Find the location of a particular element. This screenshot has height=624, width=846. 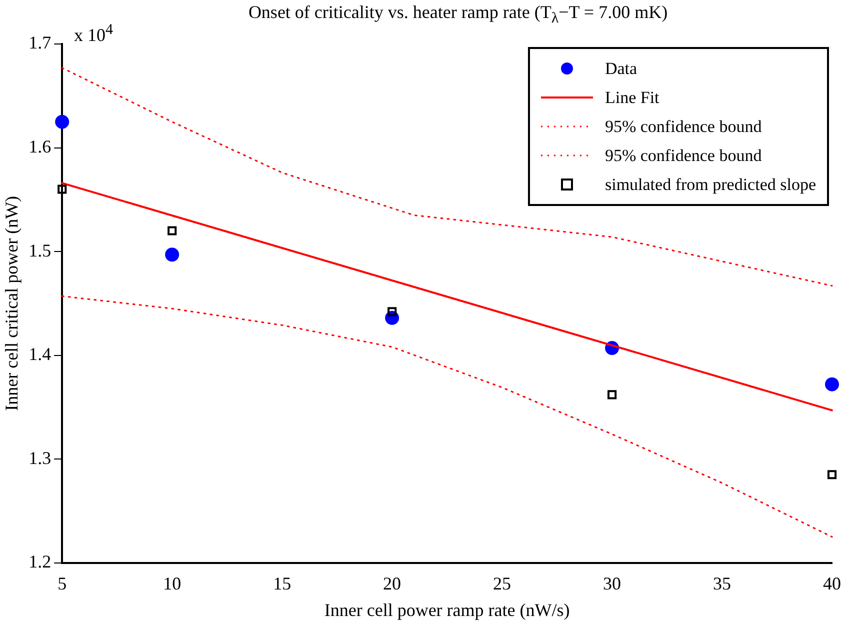

x-tick-label: 10 is located at coordinates (172, 583).